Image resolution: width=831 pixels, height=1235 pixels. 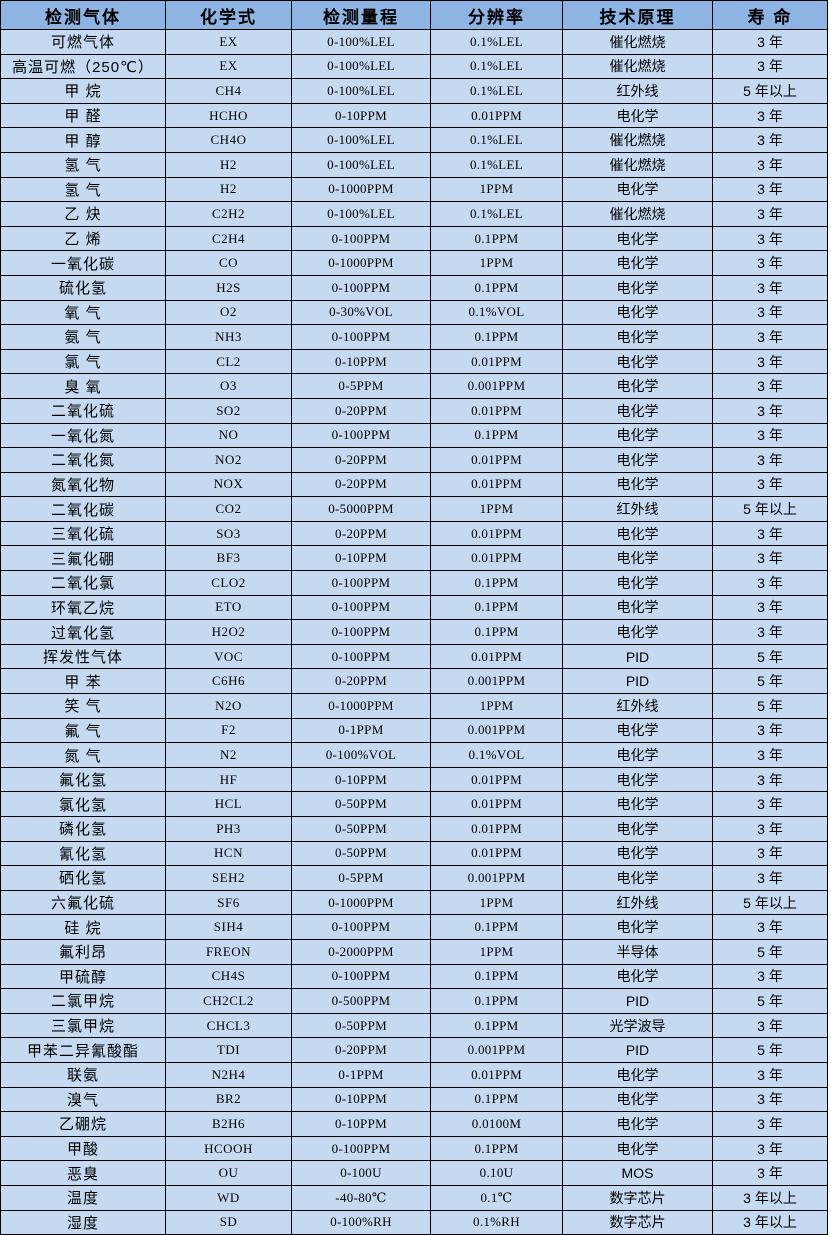 I want to click on cell-gas-name: 乙 炔, so click(x=83, y=214).